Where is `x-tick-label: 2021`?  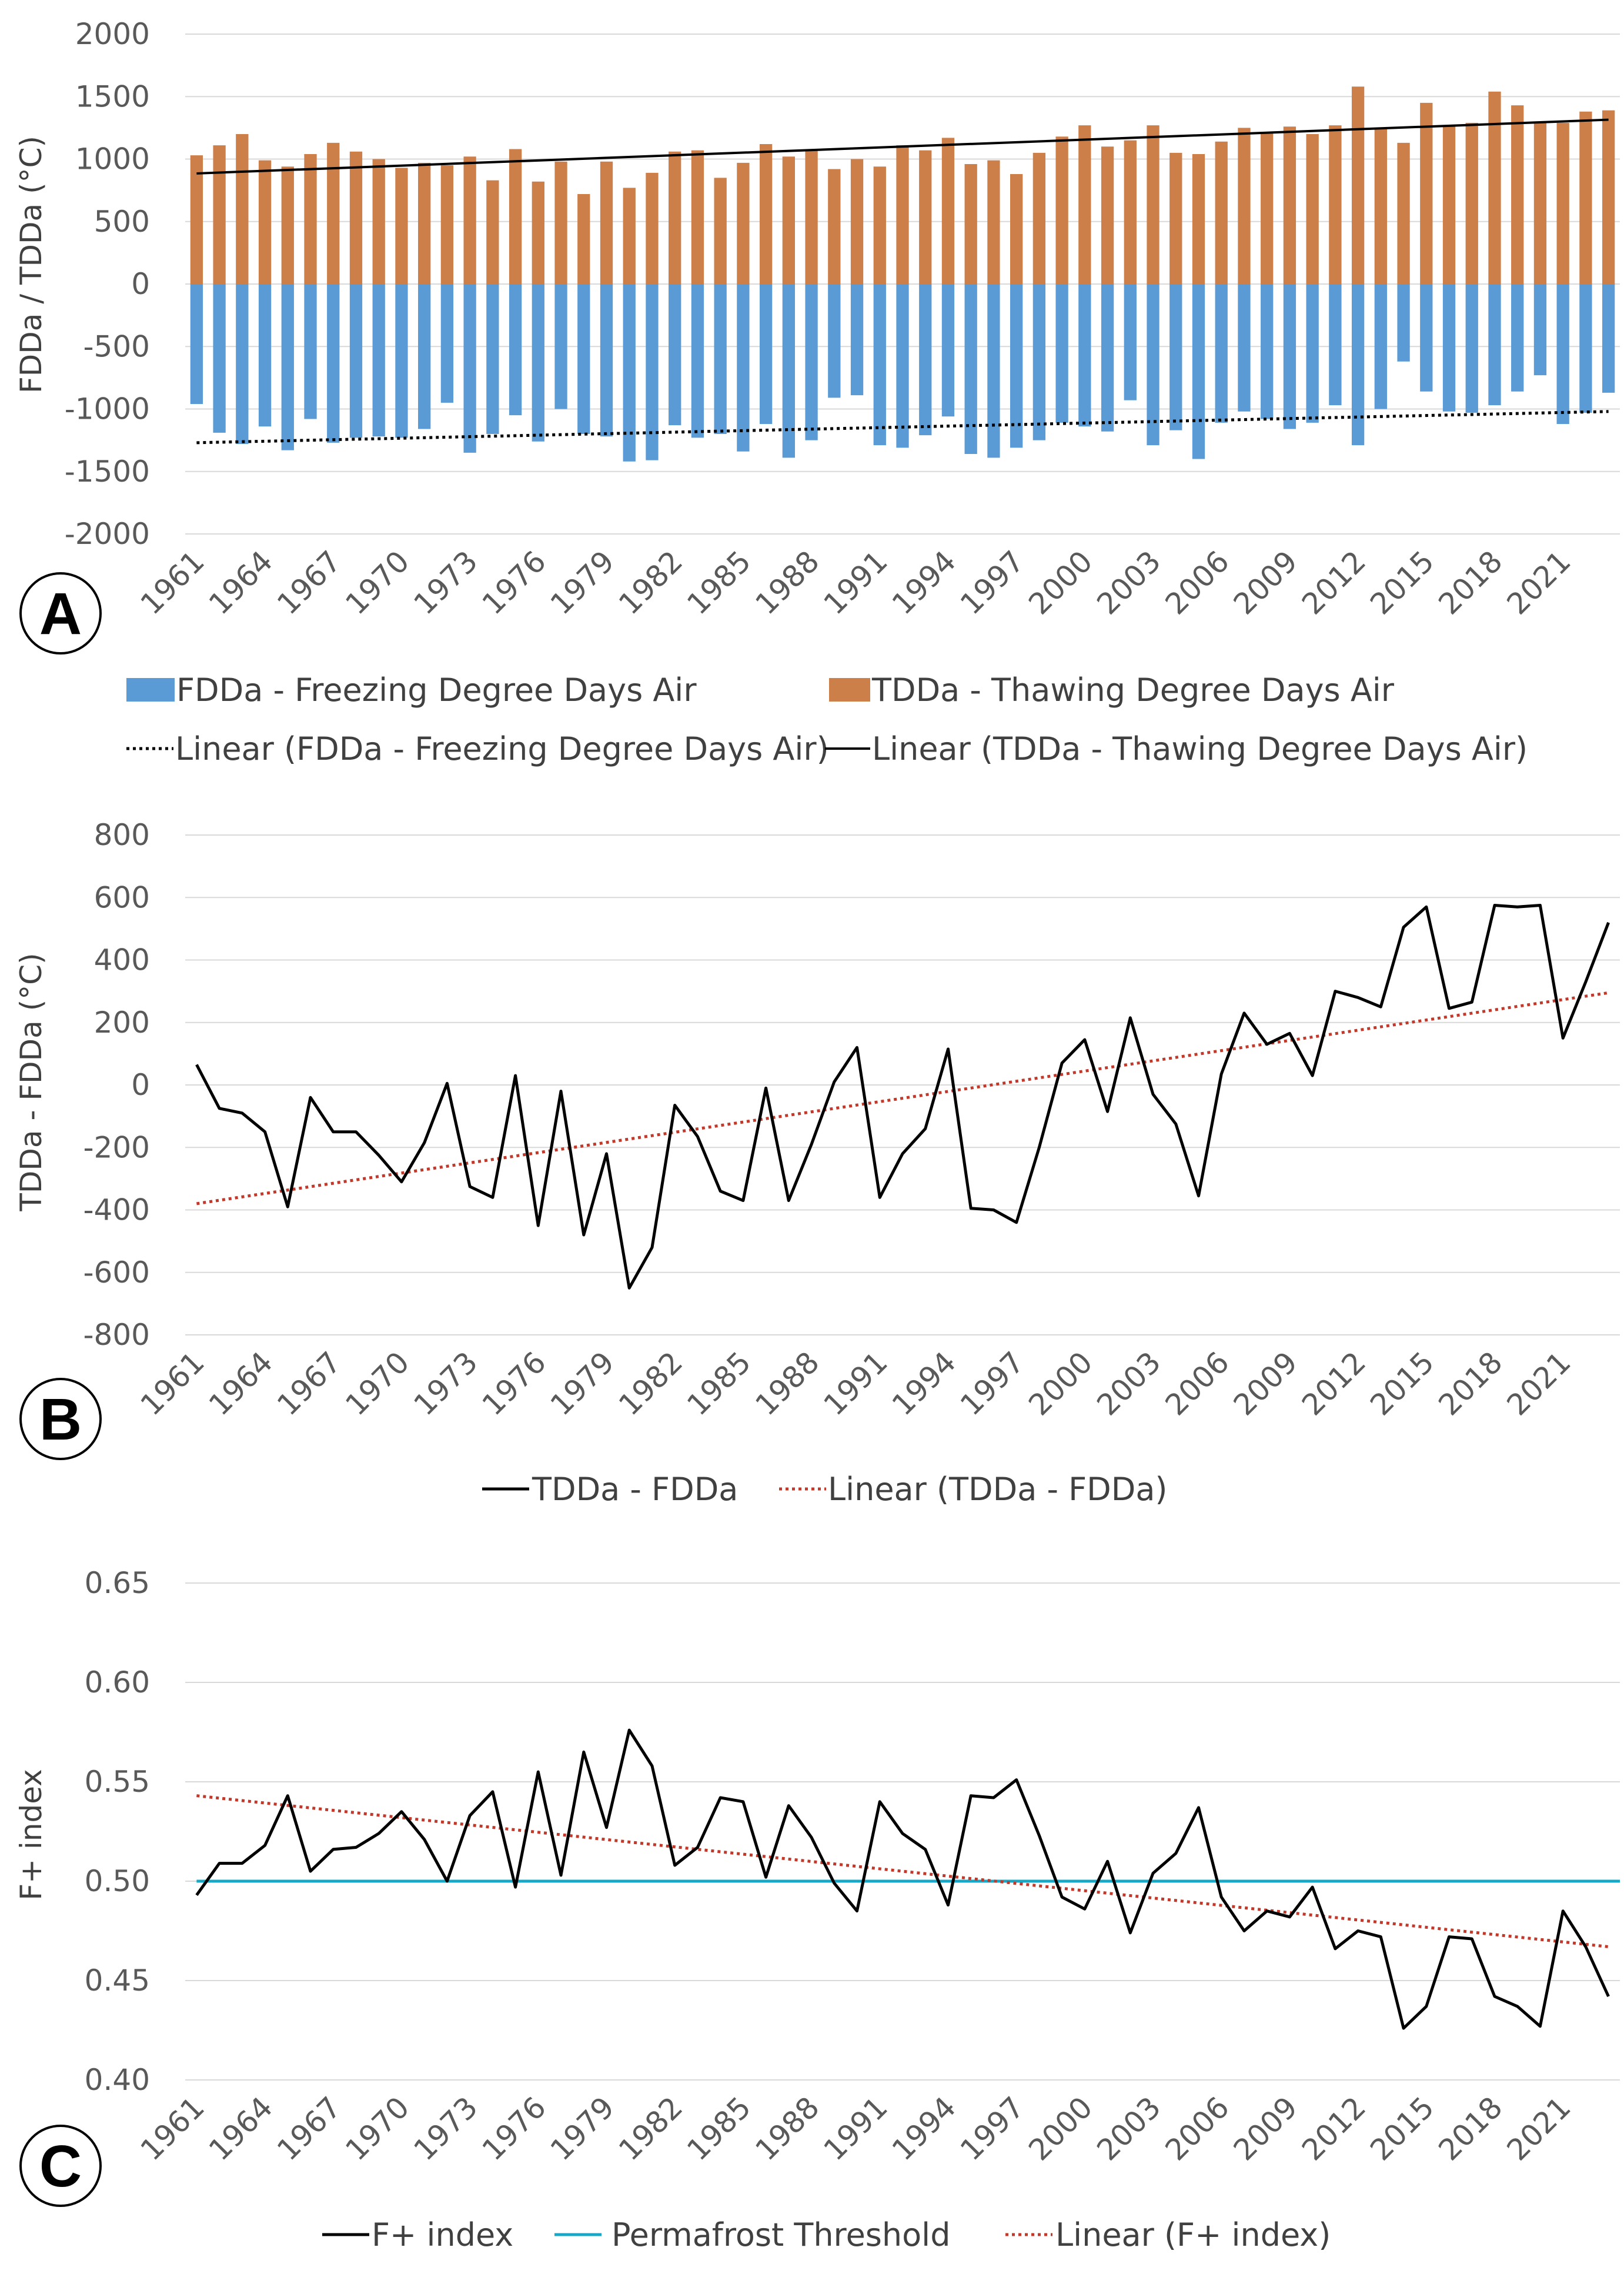 x-tick-label: 2021 is located at coordinates (1539, 582).